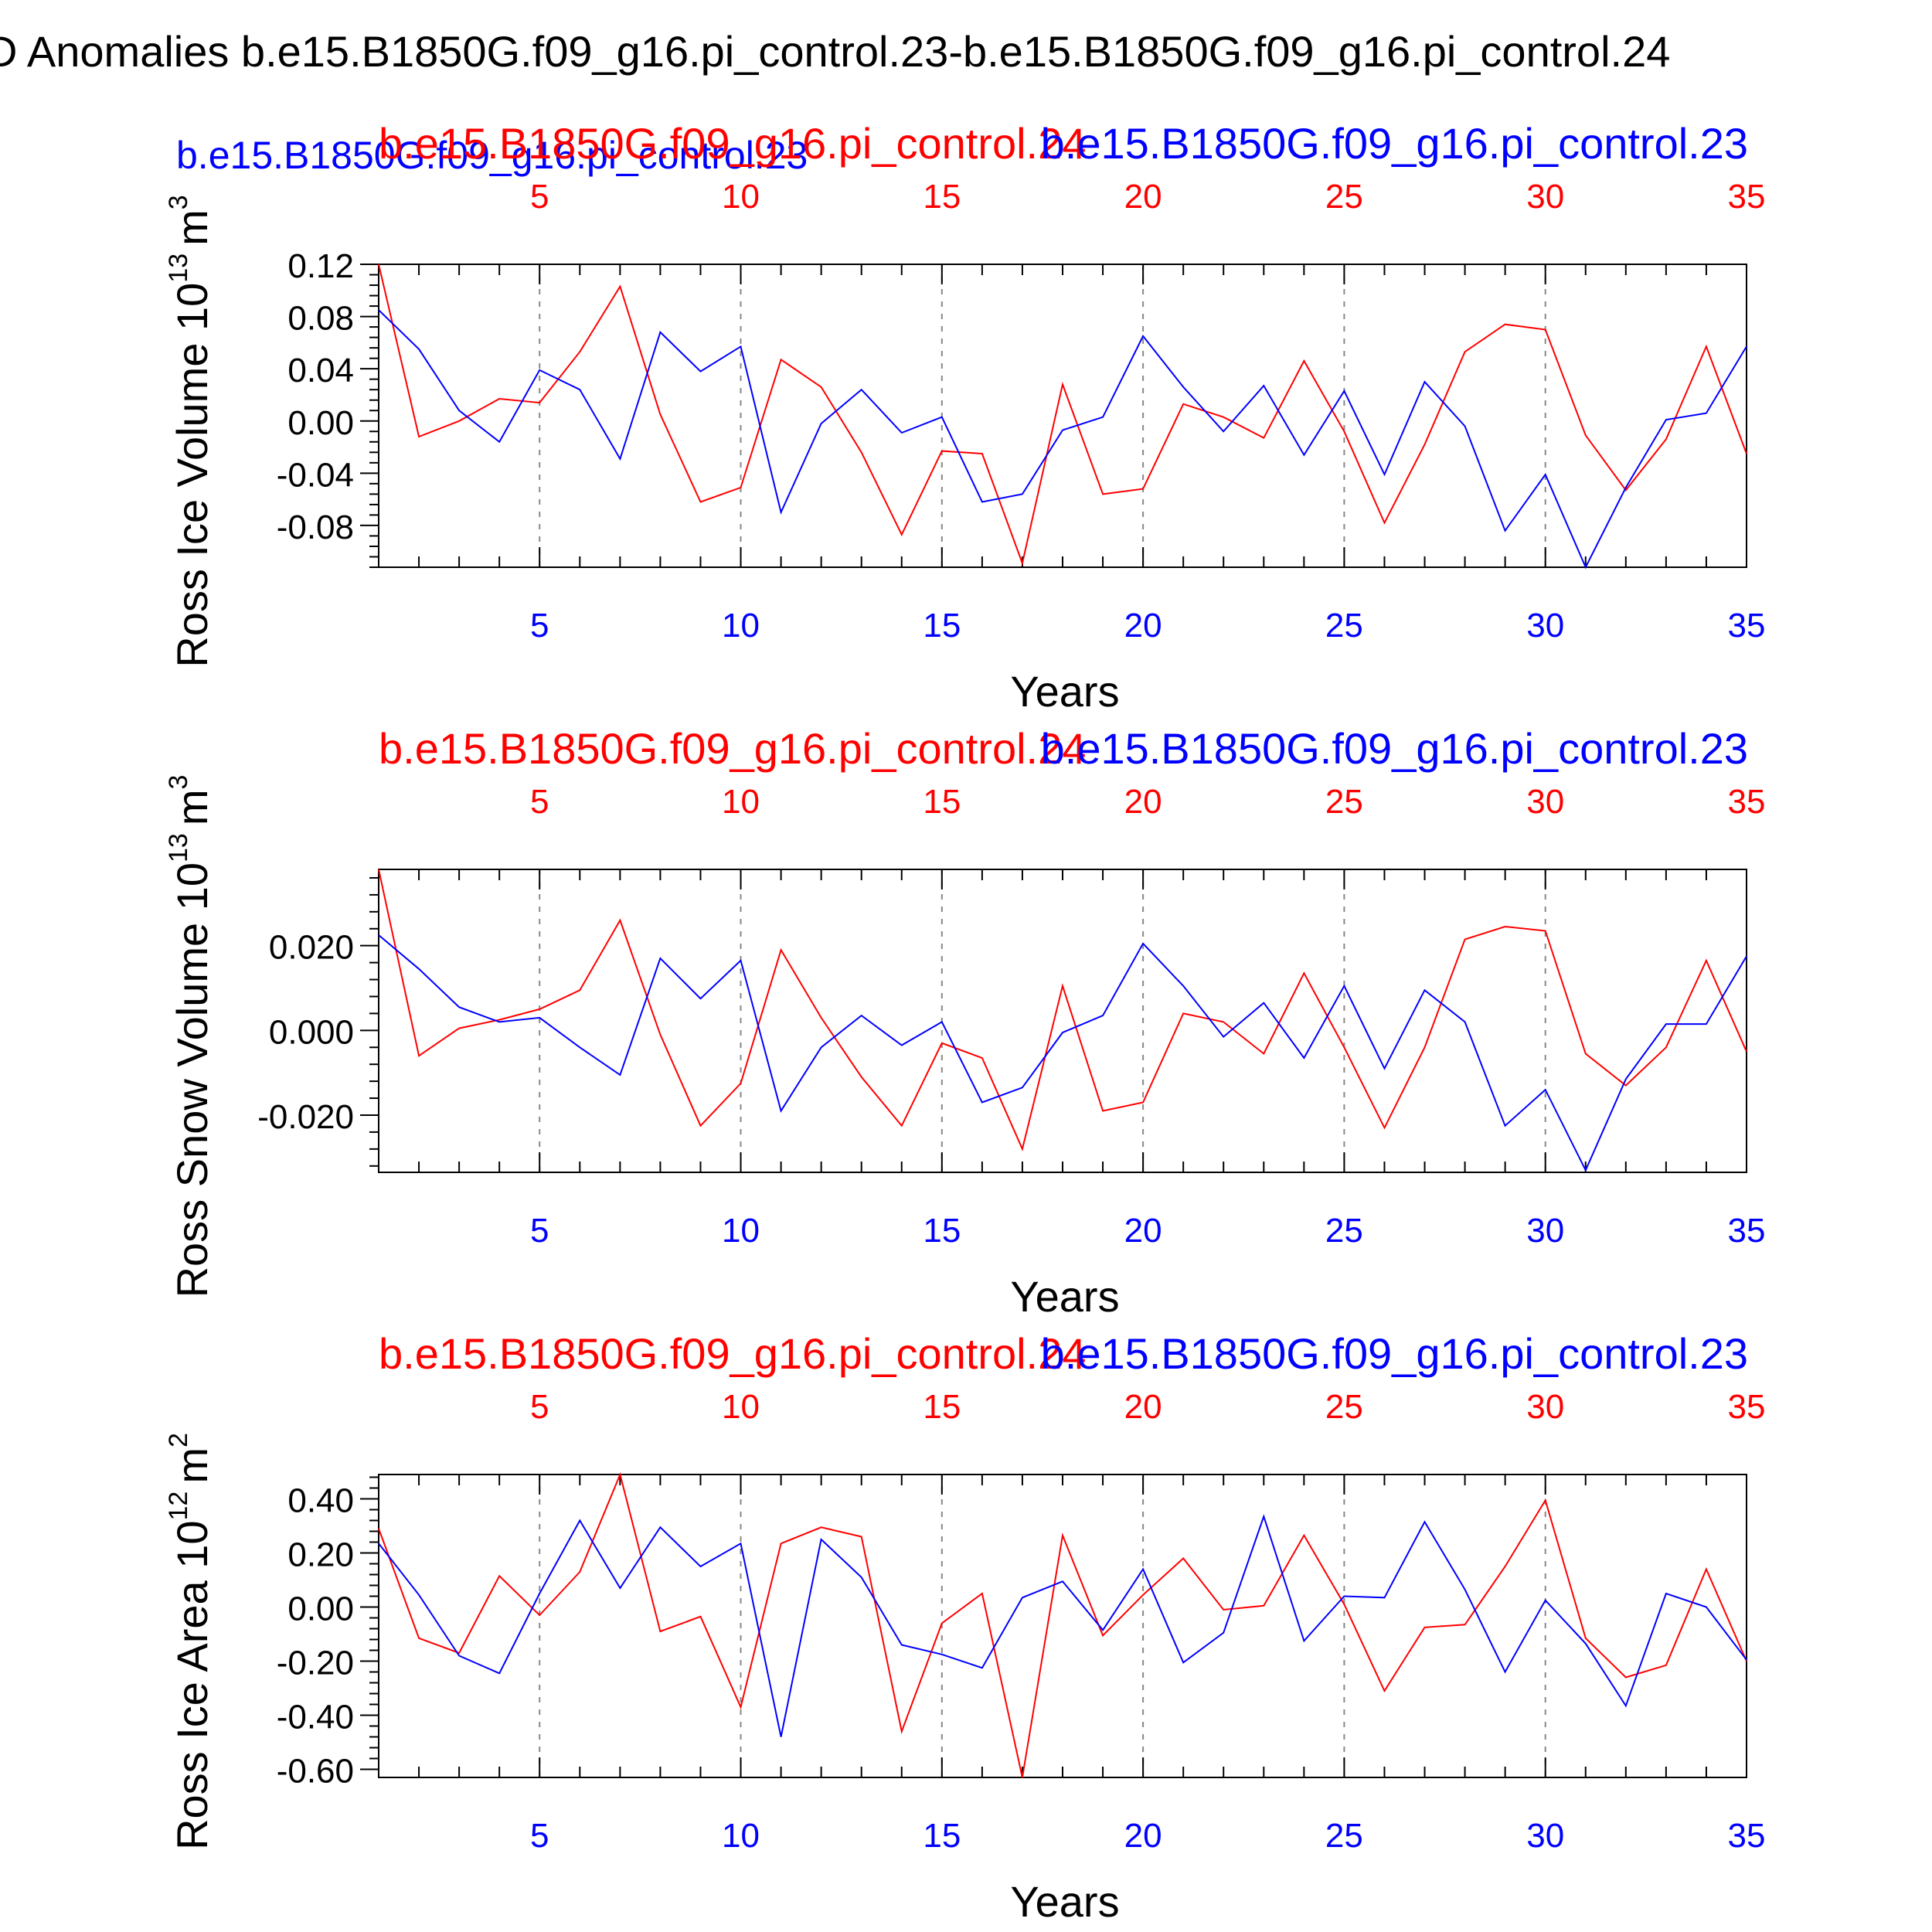 The width and height of the screenshot is (1932, 1932). What do you see at coordinates (192, 475) in the screenshot?
I see `y-axis-title-base: Ross Ice Volume 10` at bounding box center [192, 475].